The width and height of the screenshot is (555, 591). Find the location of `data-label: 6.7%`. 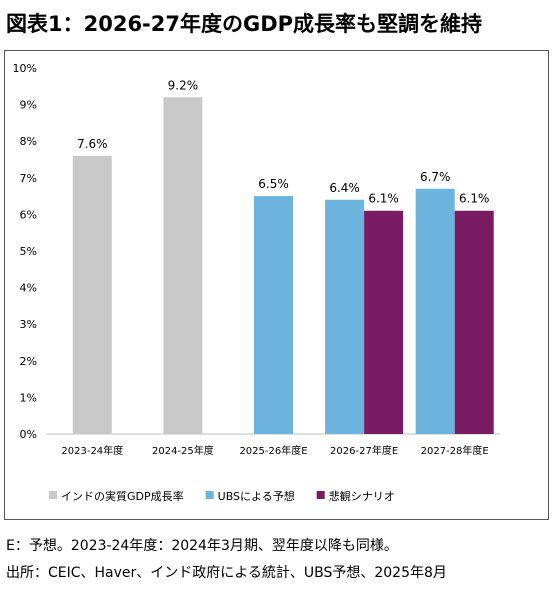

data-label: 6.7% is located at coordinates (435, 177).